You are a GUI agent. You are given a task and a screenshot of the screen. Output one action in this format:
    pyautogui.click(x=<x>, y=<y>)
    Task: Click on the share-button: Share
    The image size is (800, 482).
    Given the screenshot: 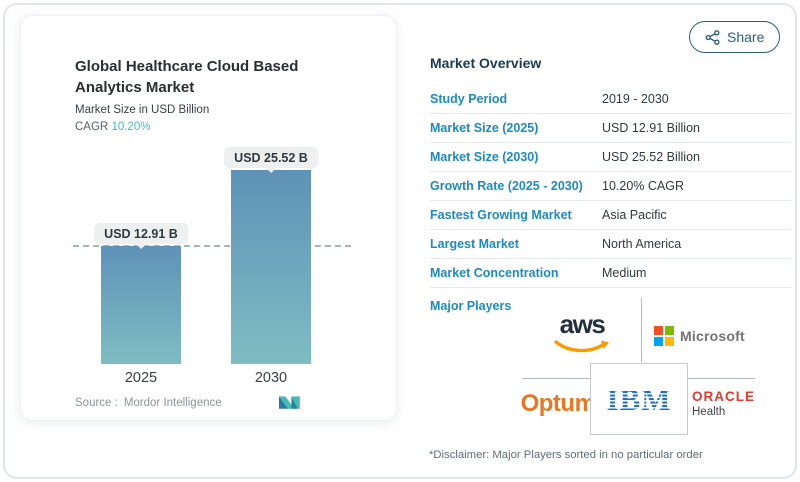 What is the action you would take?
    pyautogui.click(x=735, y=37)
    